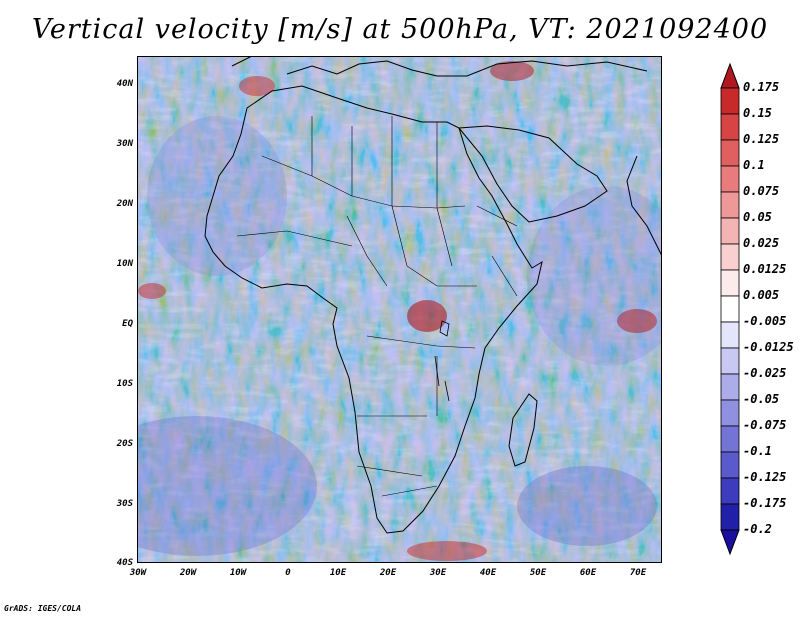 The image size is (800, 618). Describe the element at coordinates (523, 430) in the screenshot. I see `madagascar-coastline` at that location.